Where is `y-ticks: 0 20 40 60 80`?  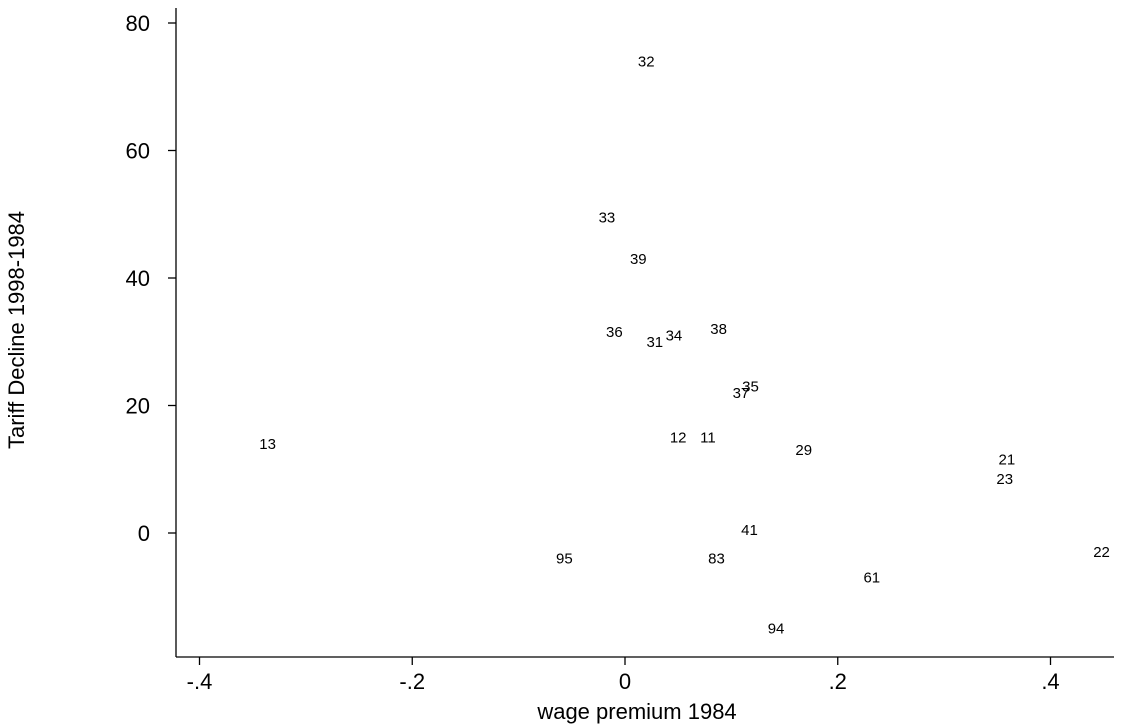 y-ticks: 0 20 40 60 80 is located at coordinates (151, 278).